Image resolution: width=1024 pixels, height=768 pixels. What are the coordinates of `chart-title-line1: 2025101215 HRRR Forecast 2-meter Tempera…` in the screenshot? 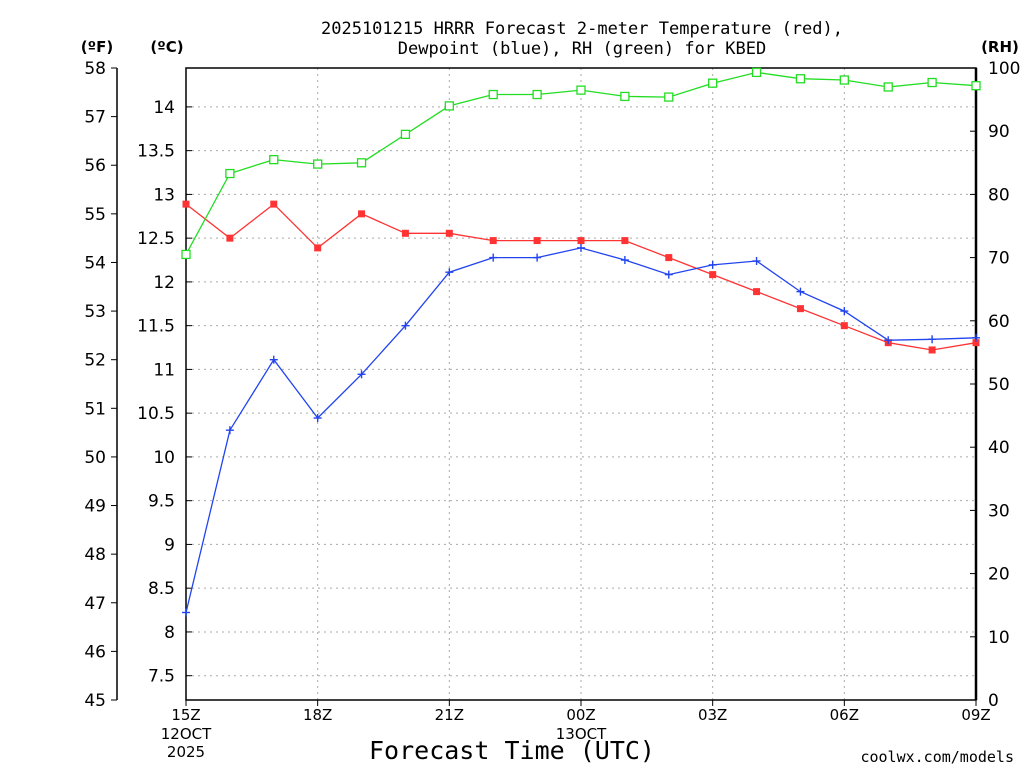 It's located at (582, 29).